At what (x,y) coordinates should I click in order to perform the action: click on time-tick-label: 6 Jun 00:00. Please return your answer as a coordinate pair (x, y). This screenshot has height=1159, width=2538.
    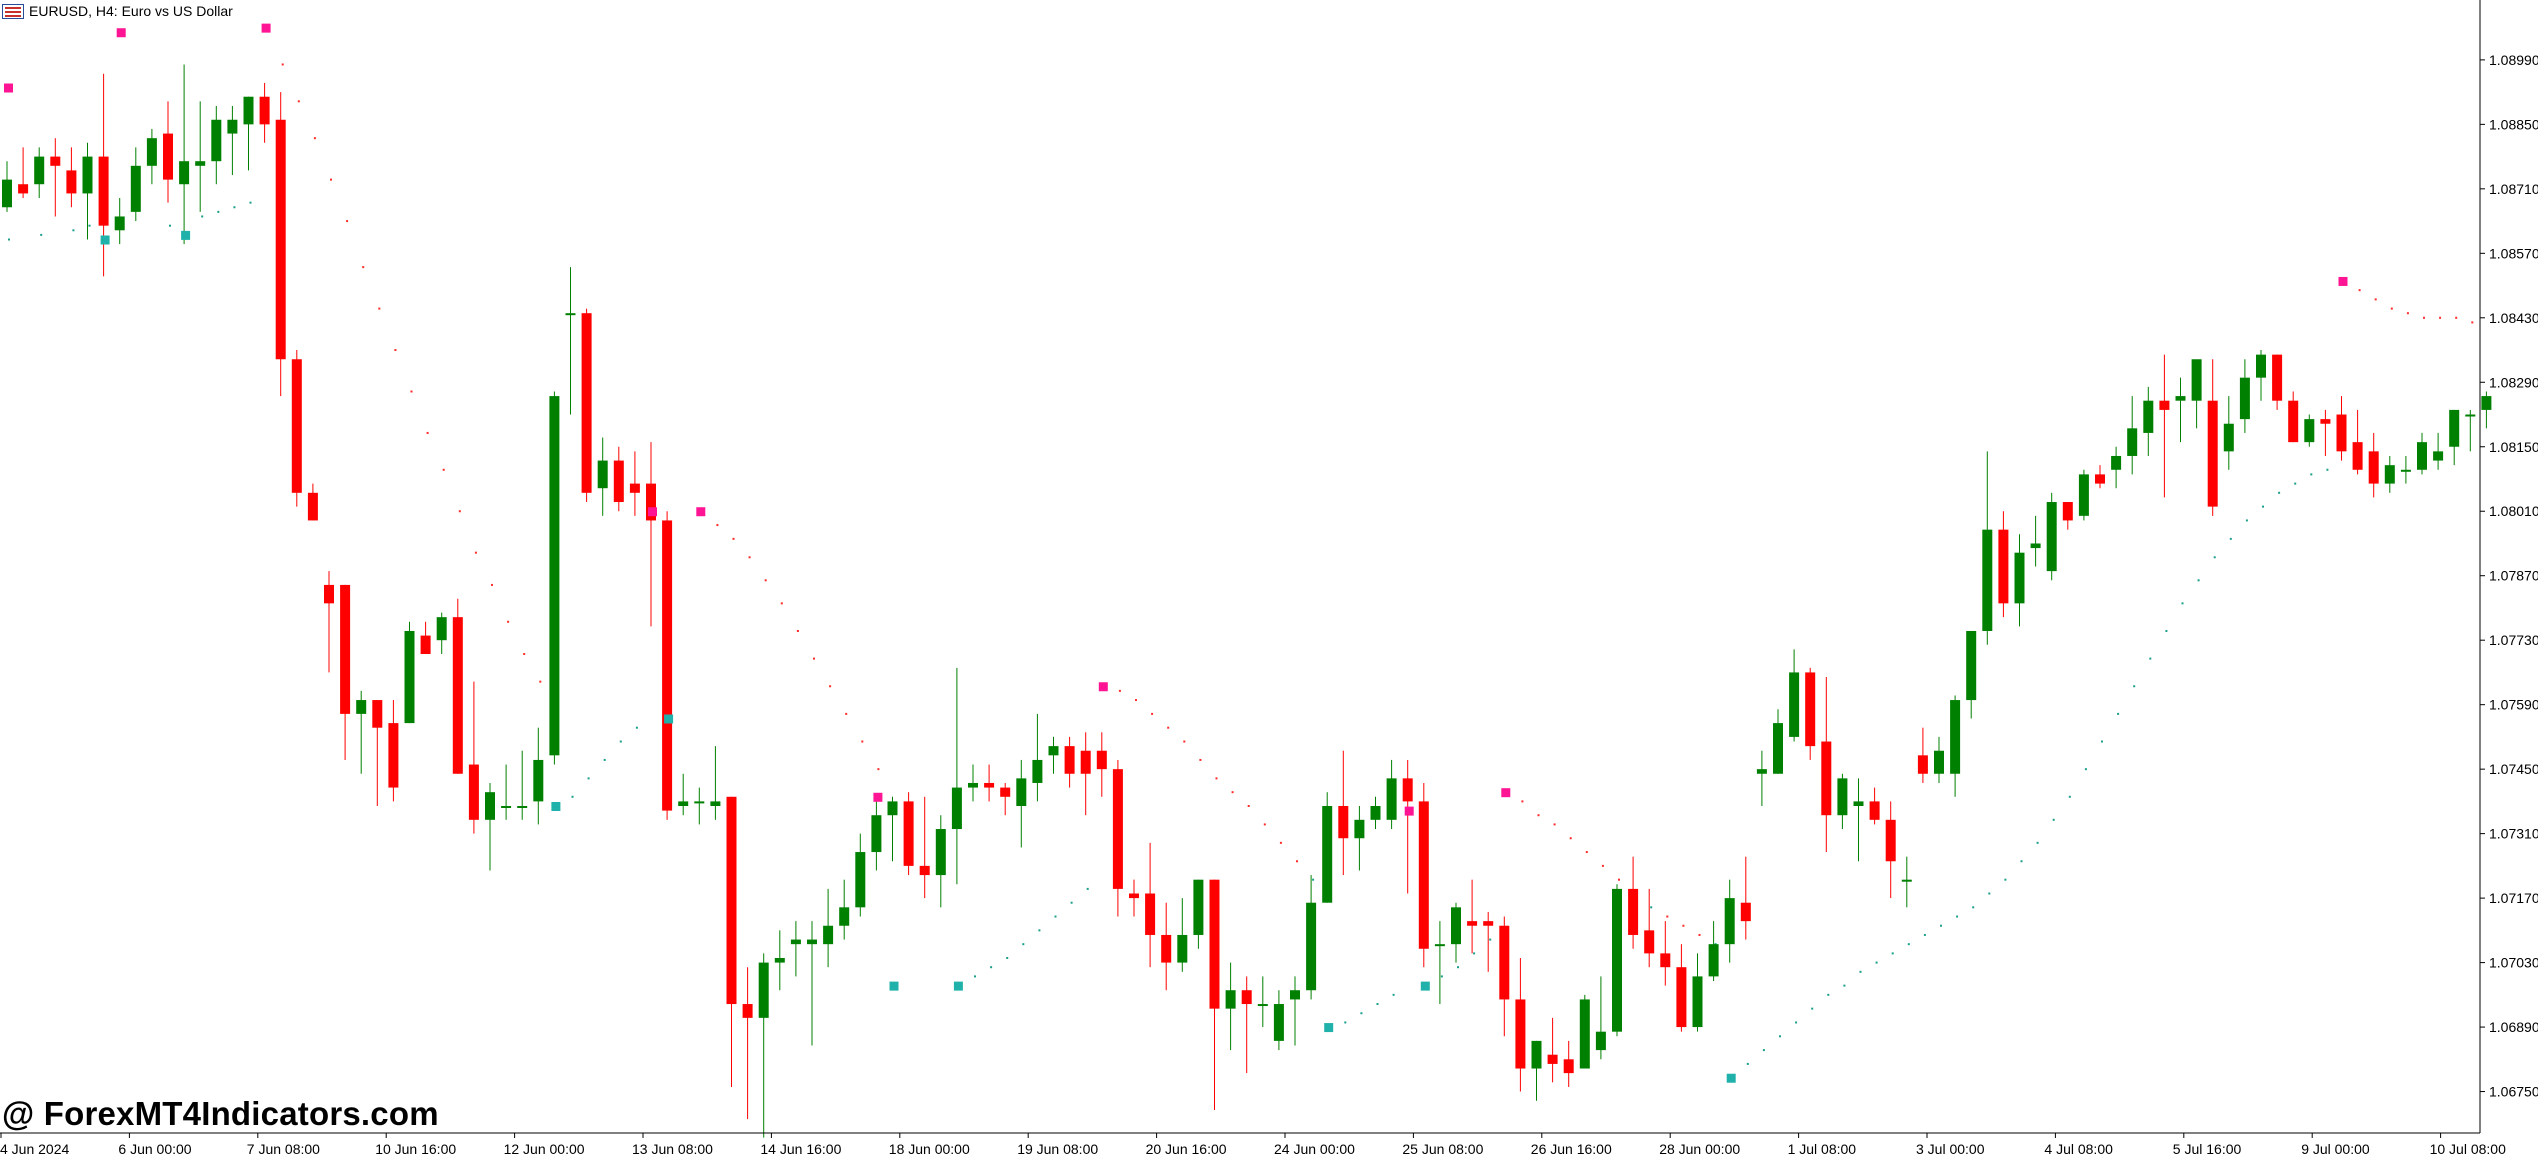
    Looking at the image, I should click on (154, 1149).